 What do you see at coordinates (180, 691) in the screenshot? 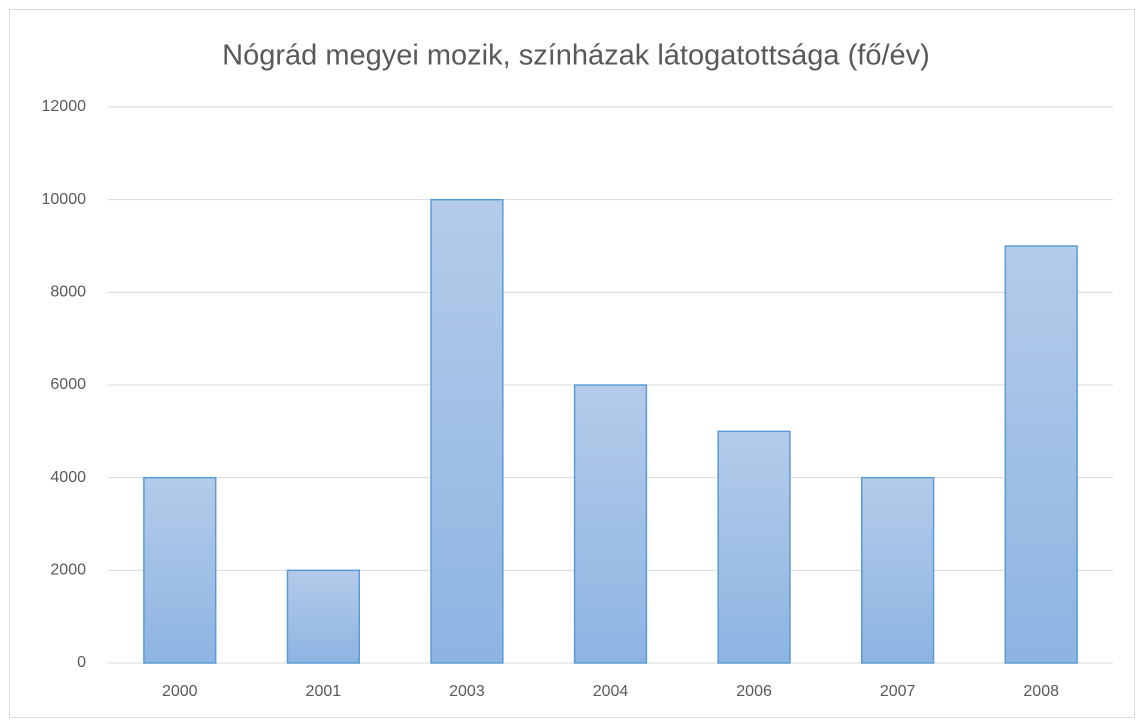
I see `x-tick-label: 2000` at bounding box center [180, 691].